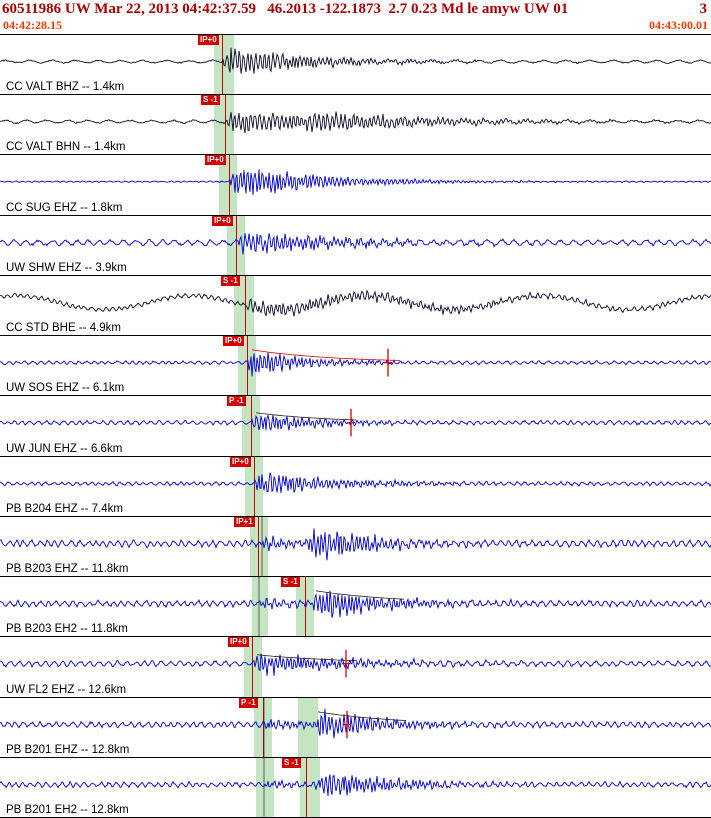 The width and height of the screenshot is (711, 818). Describe the element at coordinates (66, 147) in the screenshot. I see `trace-label: CC VALT BHN -- 1.4km` at that location.